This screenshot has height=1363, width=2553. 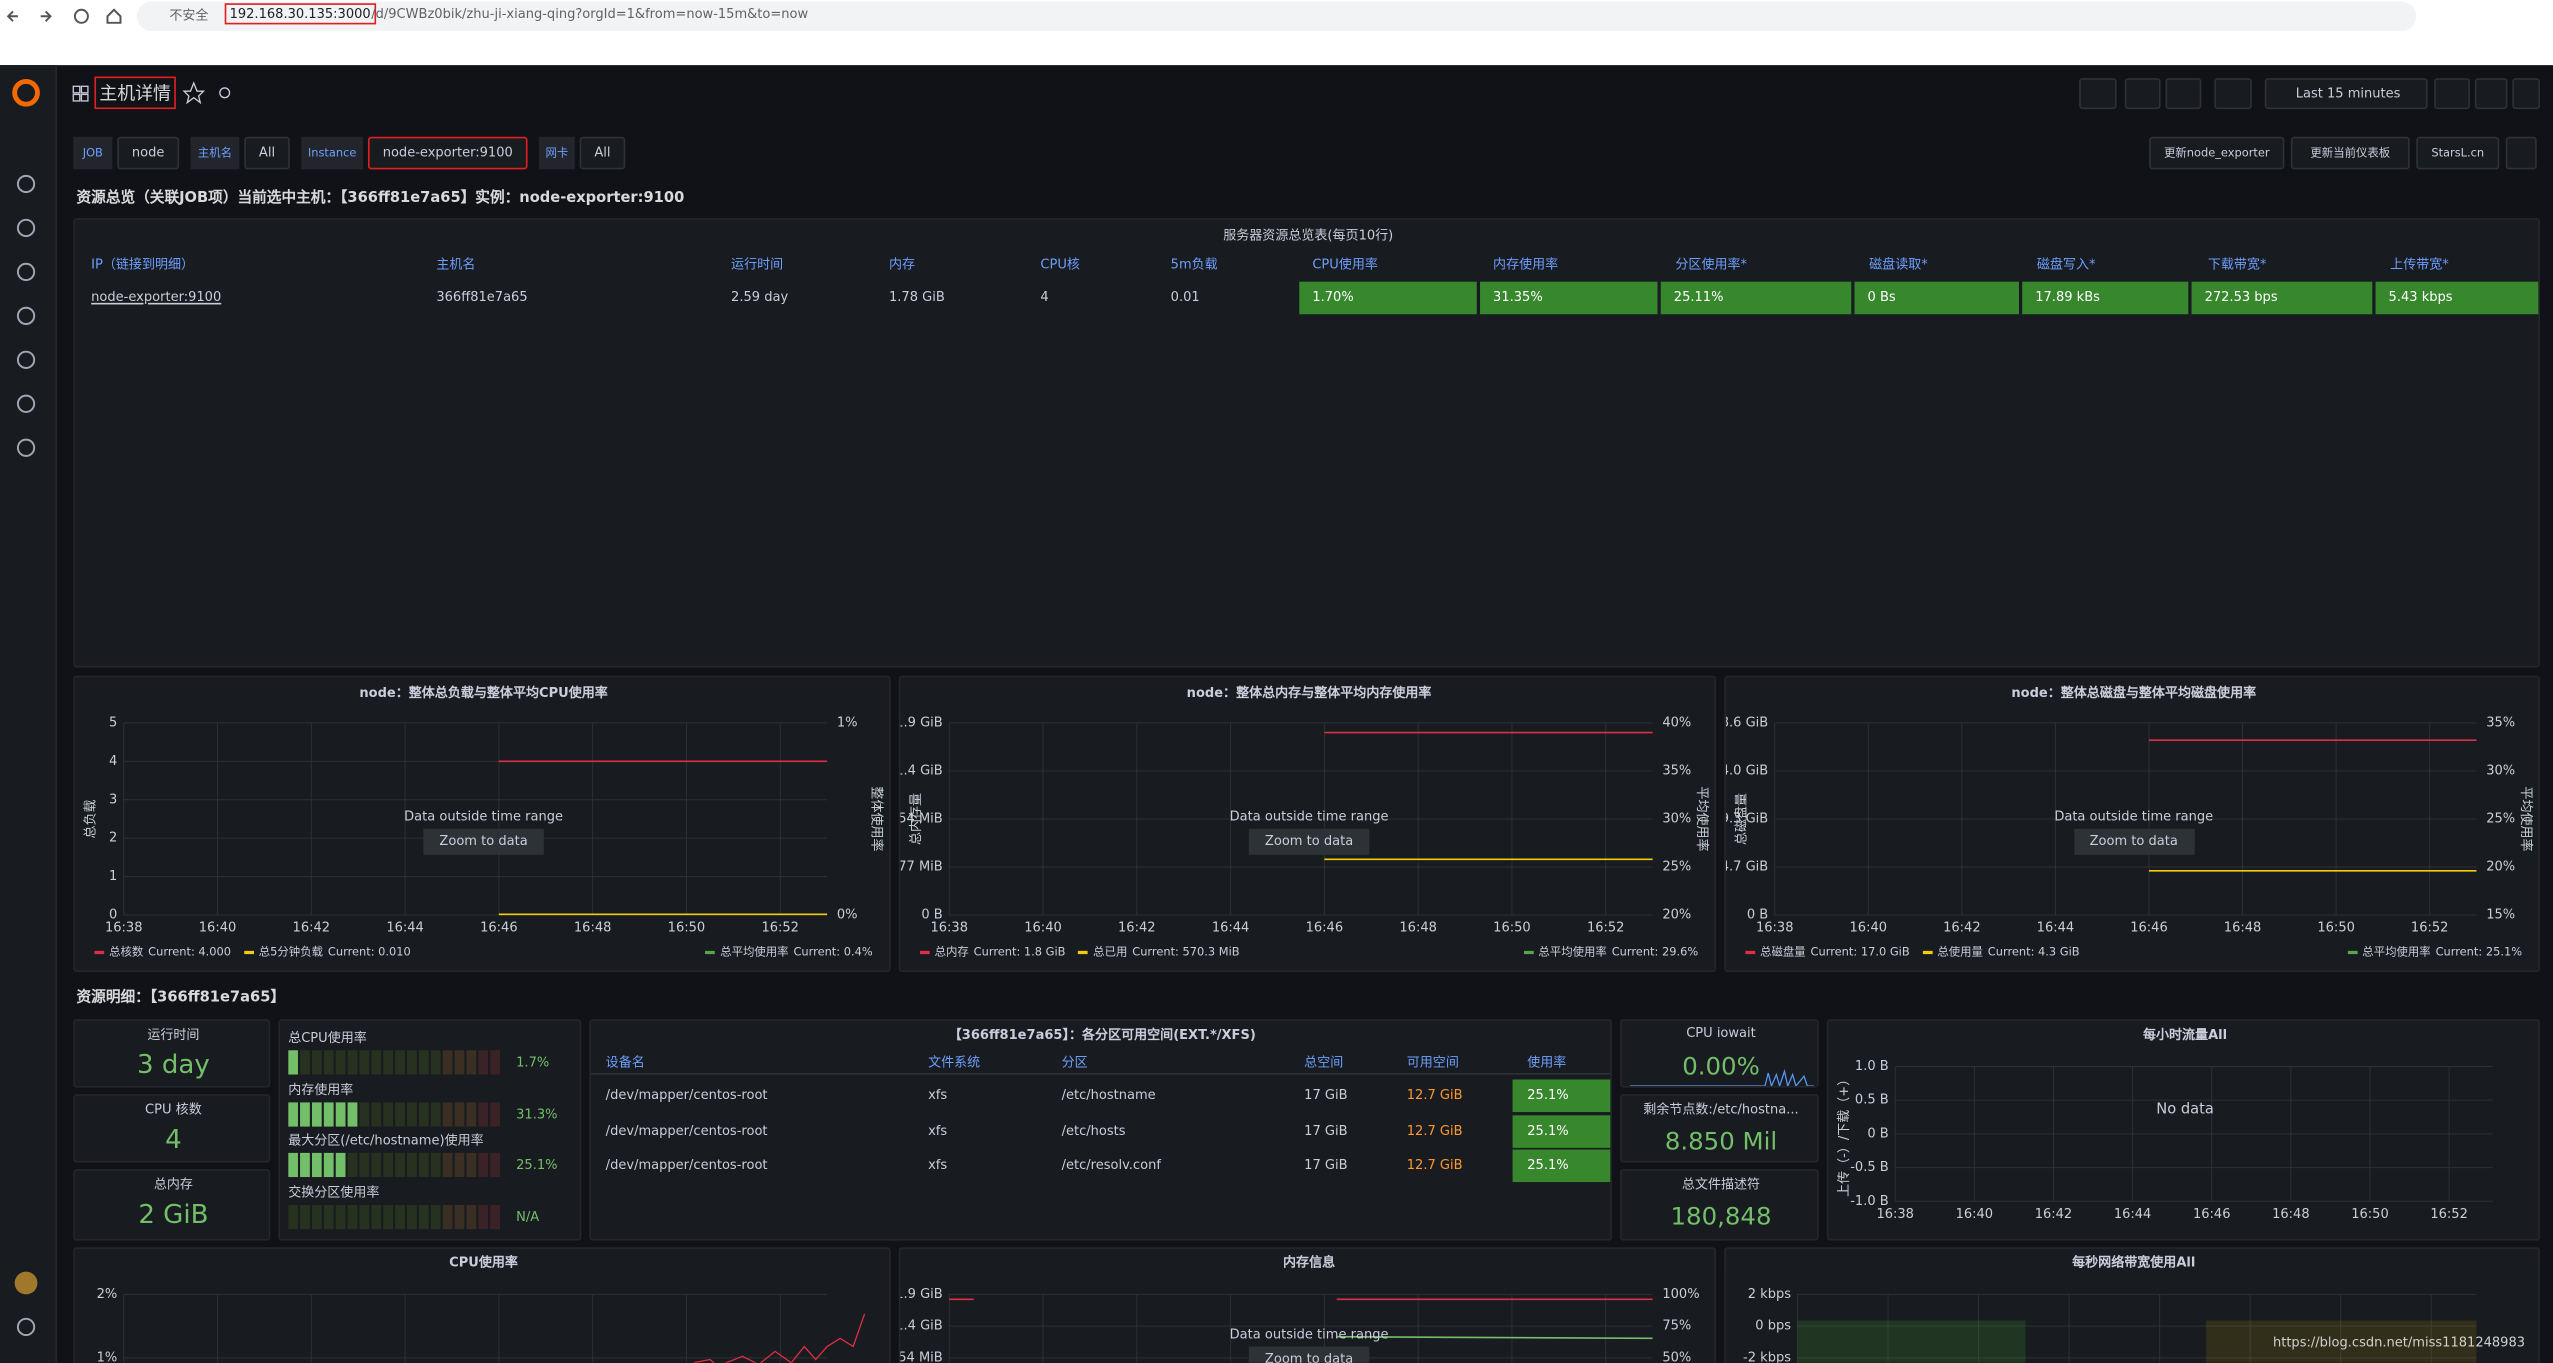 What do you see at coordinates (1898, 264) in the screenshot?
I see `column-header: 磁盘读取*` at bounding box center [1898, 264].